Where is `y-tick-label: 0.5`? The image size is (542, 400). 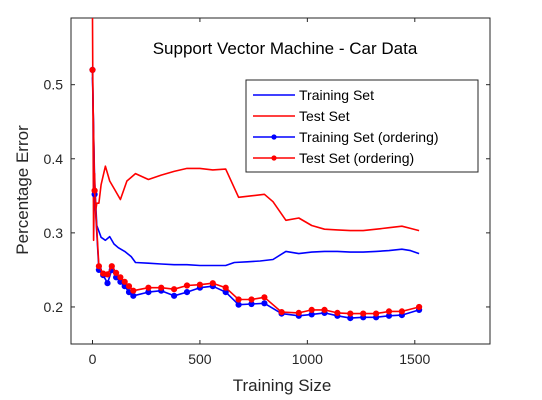 y-tick-label: 0.5 is located at coordinates (54, 85).